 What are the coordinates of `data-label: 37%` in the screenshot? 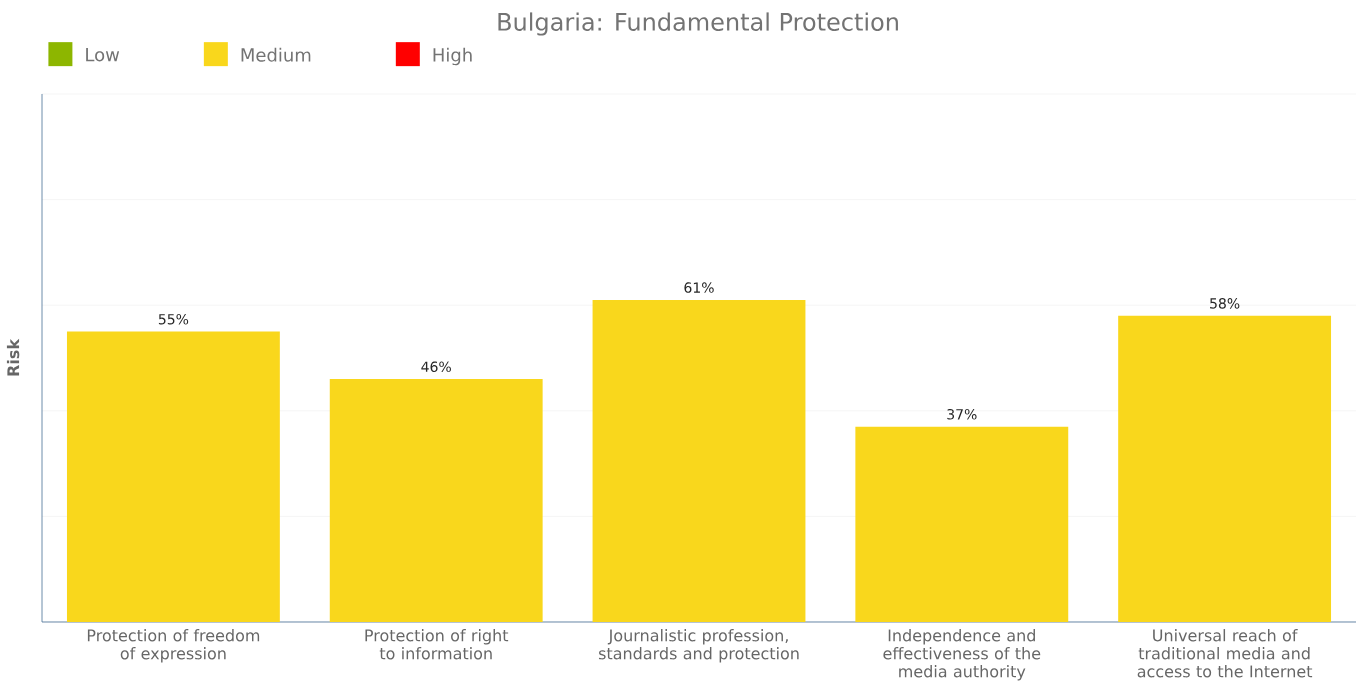 It's located at (962, 414).